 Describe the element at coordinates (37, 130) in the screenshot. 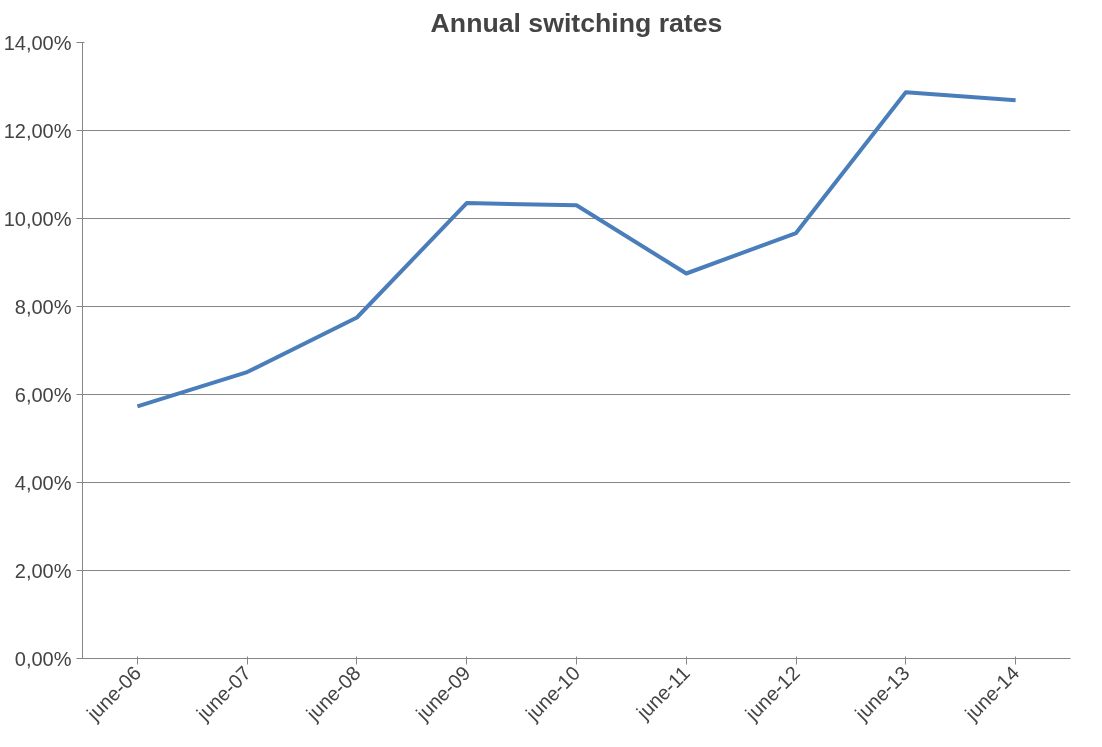

I see `y-tick-label: 12,00%` at that location.